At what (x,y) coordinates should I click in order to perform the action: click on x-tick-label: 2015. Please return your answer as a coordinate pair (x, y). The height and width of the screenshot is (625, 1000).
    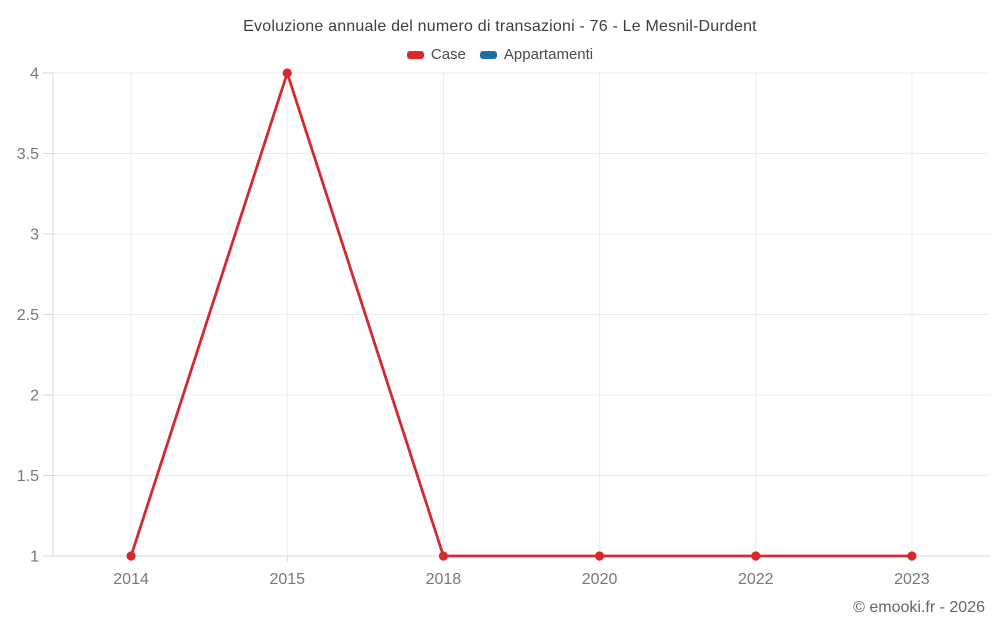
    Looking at the image, I should click on (287, 579).